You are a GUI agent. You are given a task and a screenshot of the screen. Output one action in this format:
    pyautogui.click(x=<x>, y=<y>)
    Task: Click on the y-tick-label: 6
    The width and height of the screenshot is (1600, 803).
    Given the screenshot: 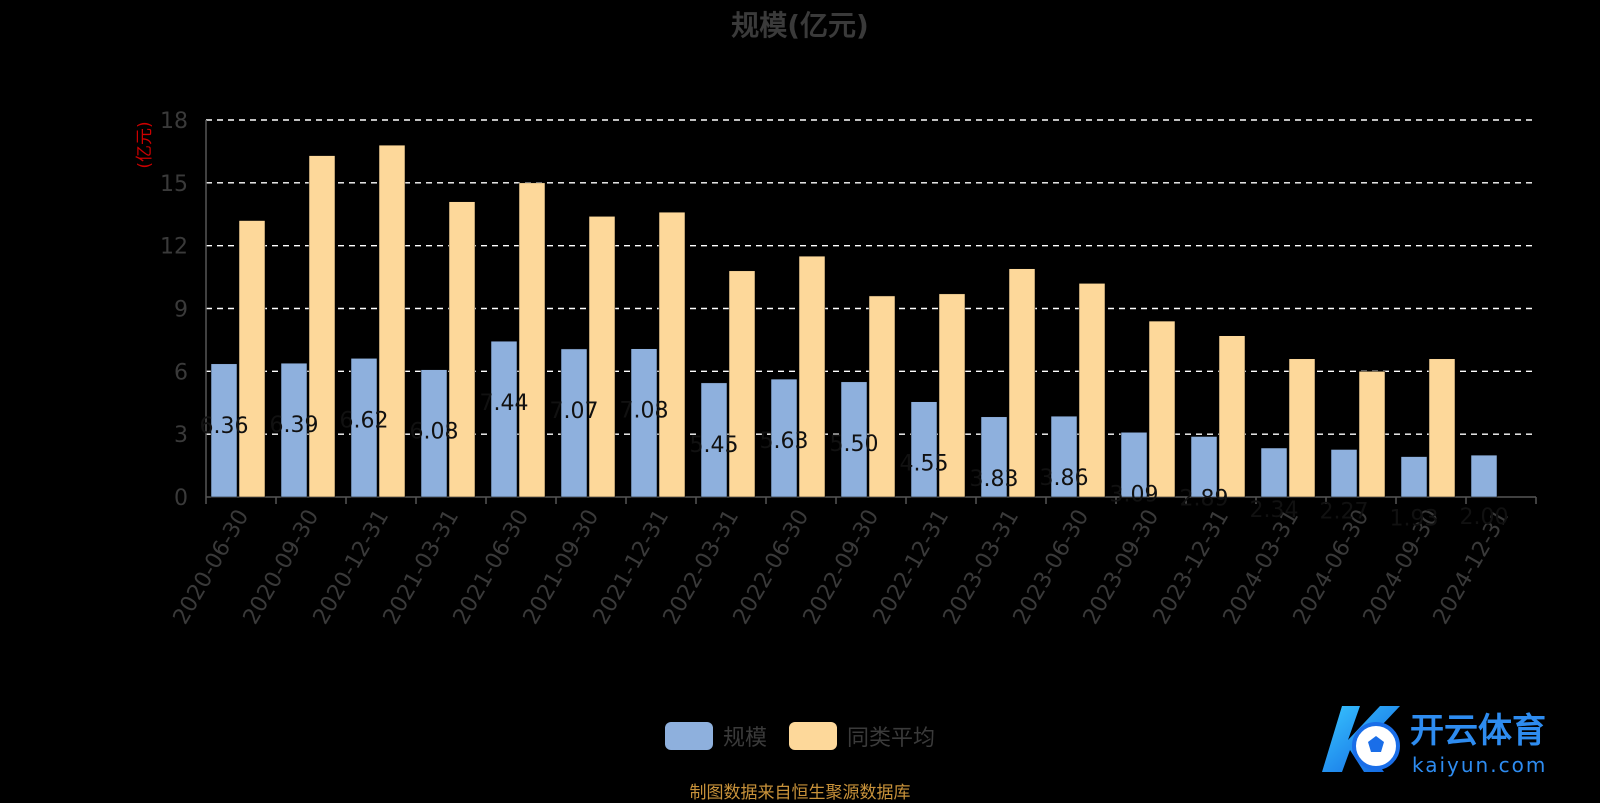 What is the action you would take?
    pyautogui.click(x=181, y=372)
    